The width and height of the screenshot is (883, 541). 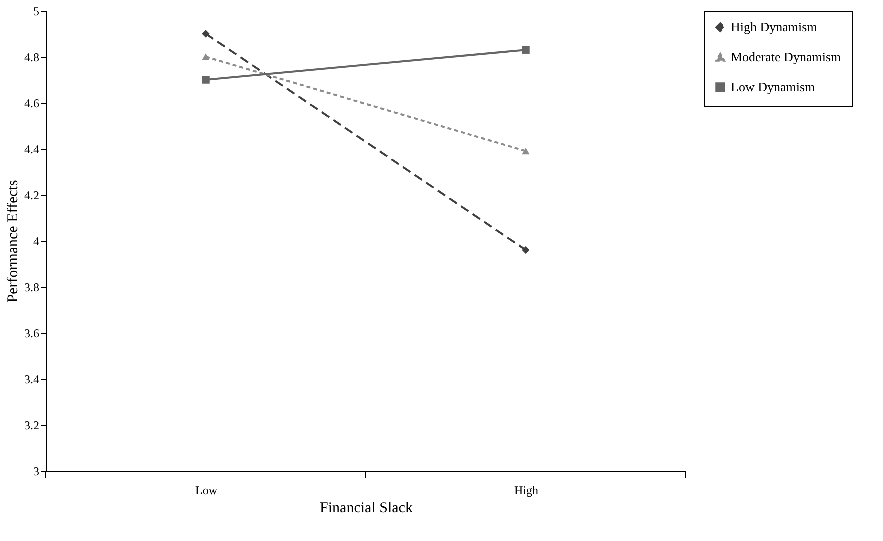 I want to click on y-tick-label: 3.2, so click(x=32, y=425).